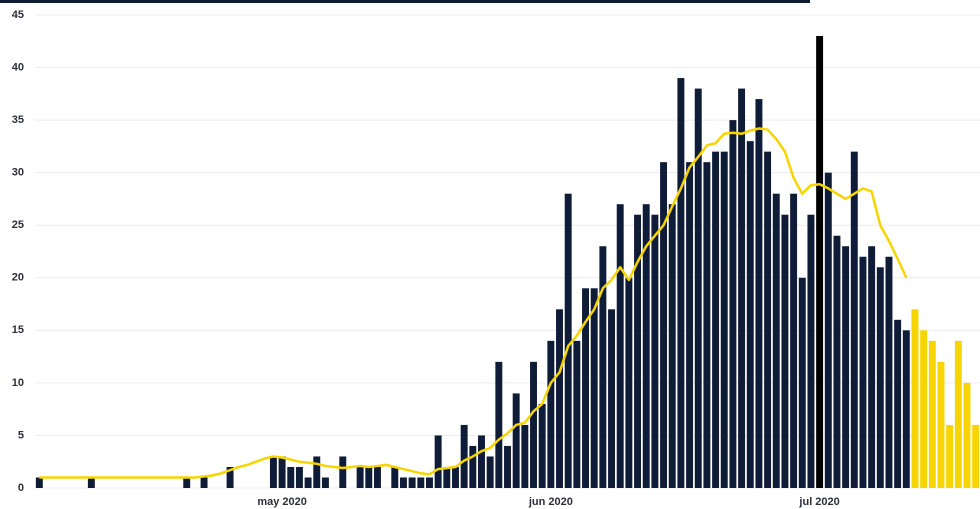 Image resolution: width=980 pixels, height=509 pixels. I want to click on y-tick-label: 5, so click(21, 435).